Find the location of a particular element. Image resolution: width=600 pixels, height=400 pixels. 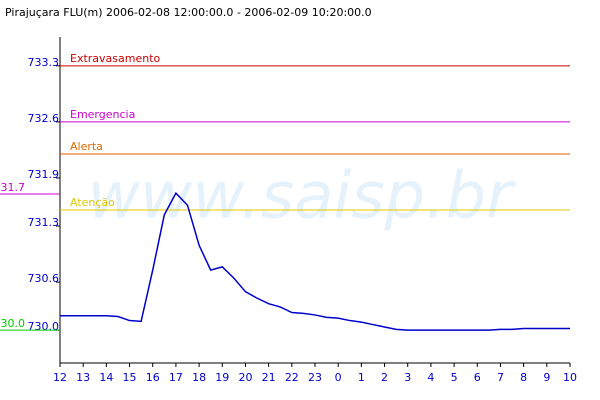

x-tick-label: 23 is located at coordinates (315, 377).